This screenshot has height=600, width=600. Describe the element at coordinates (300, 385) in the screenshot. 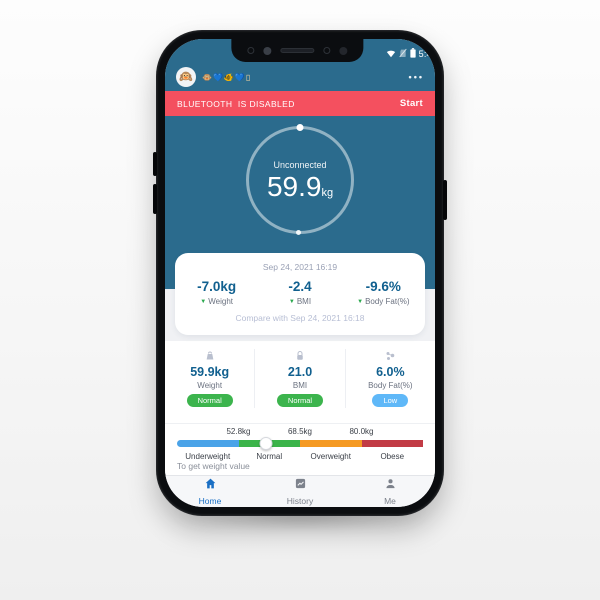

I see `stat-bmi-label: BMI` at that location.